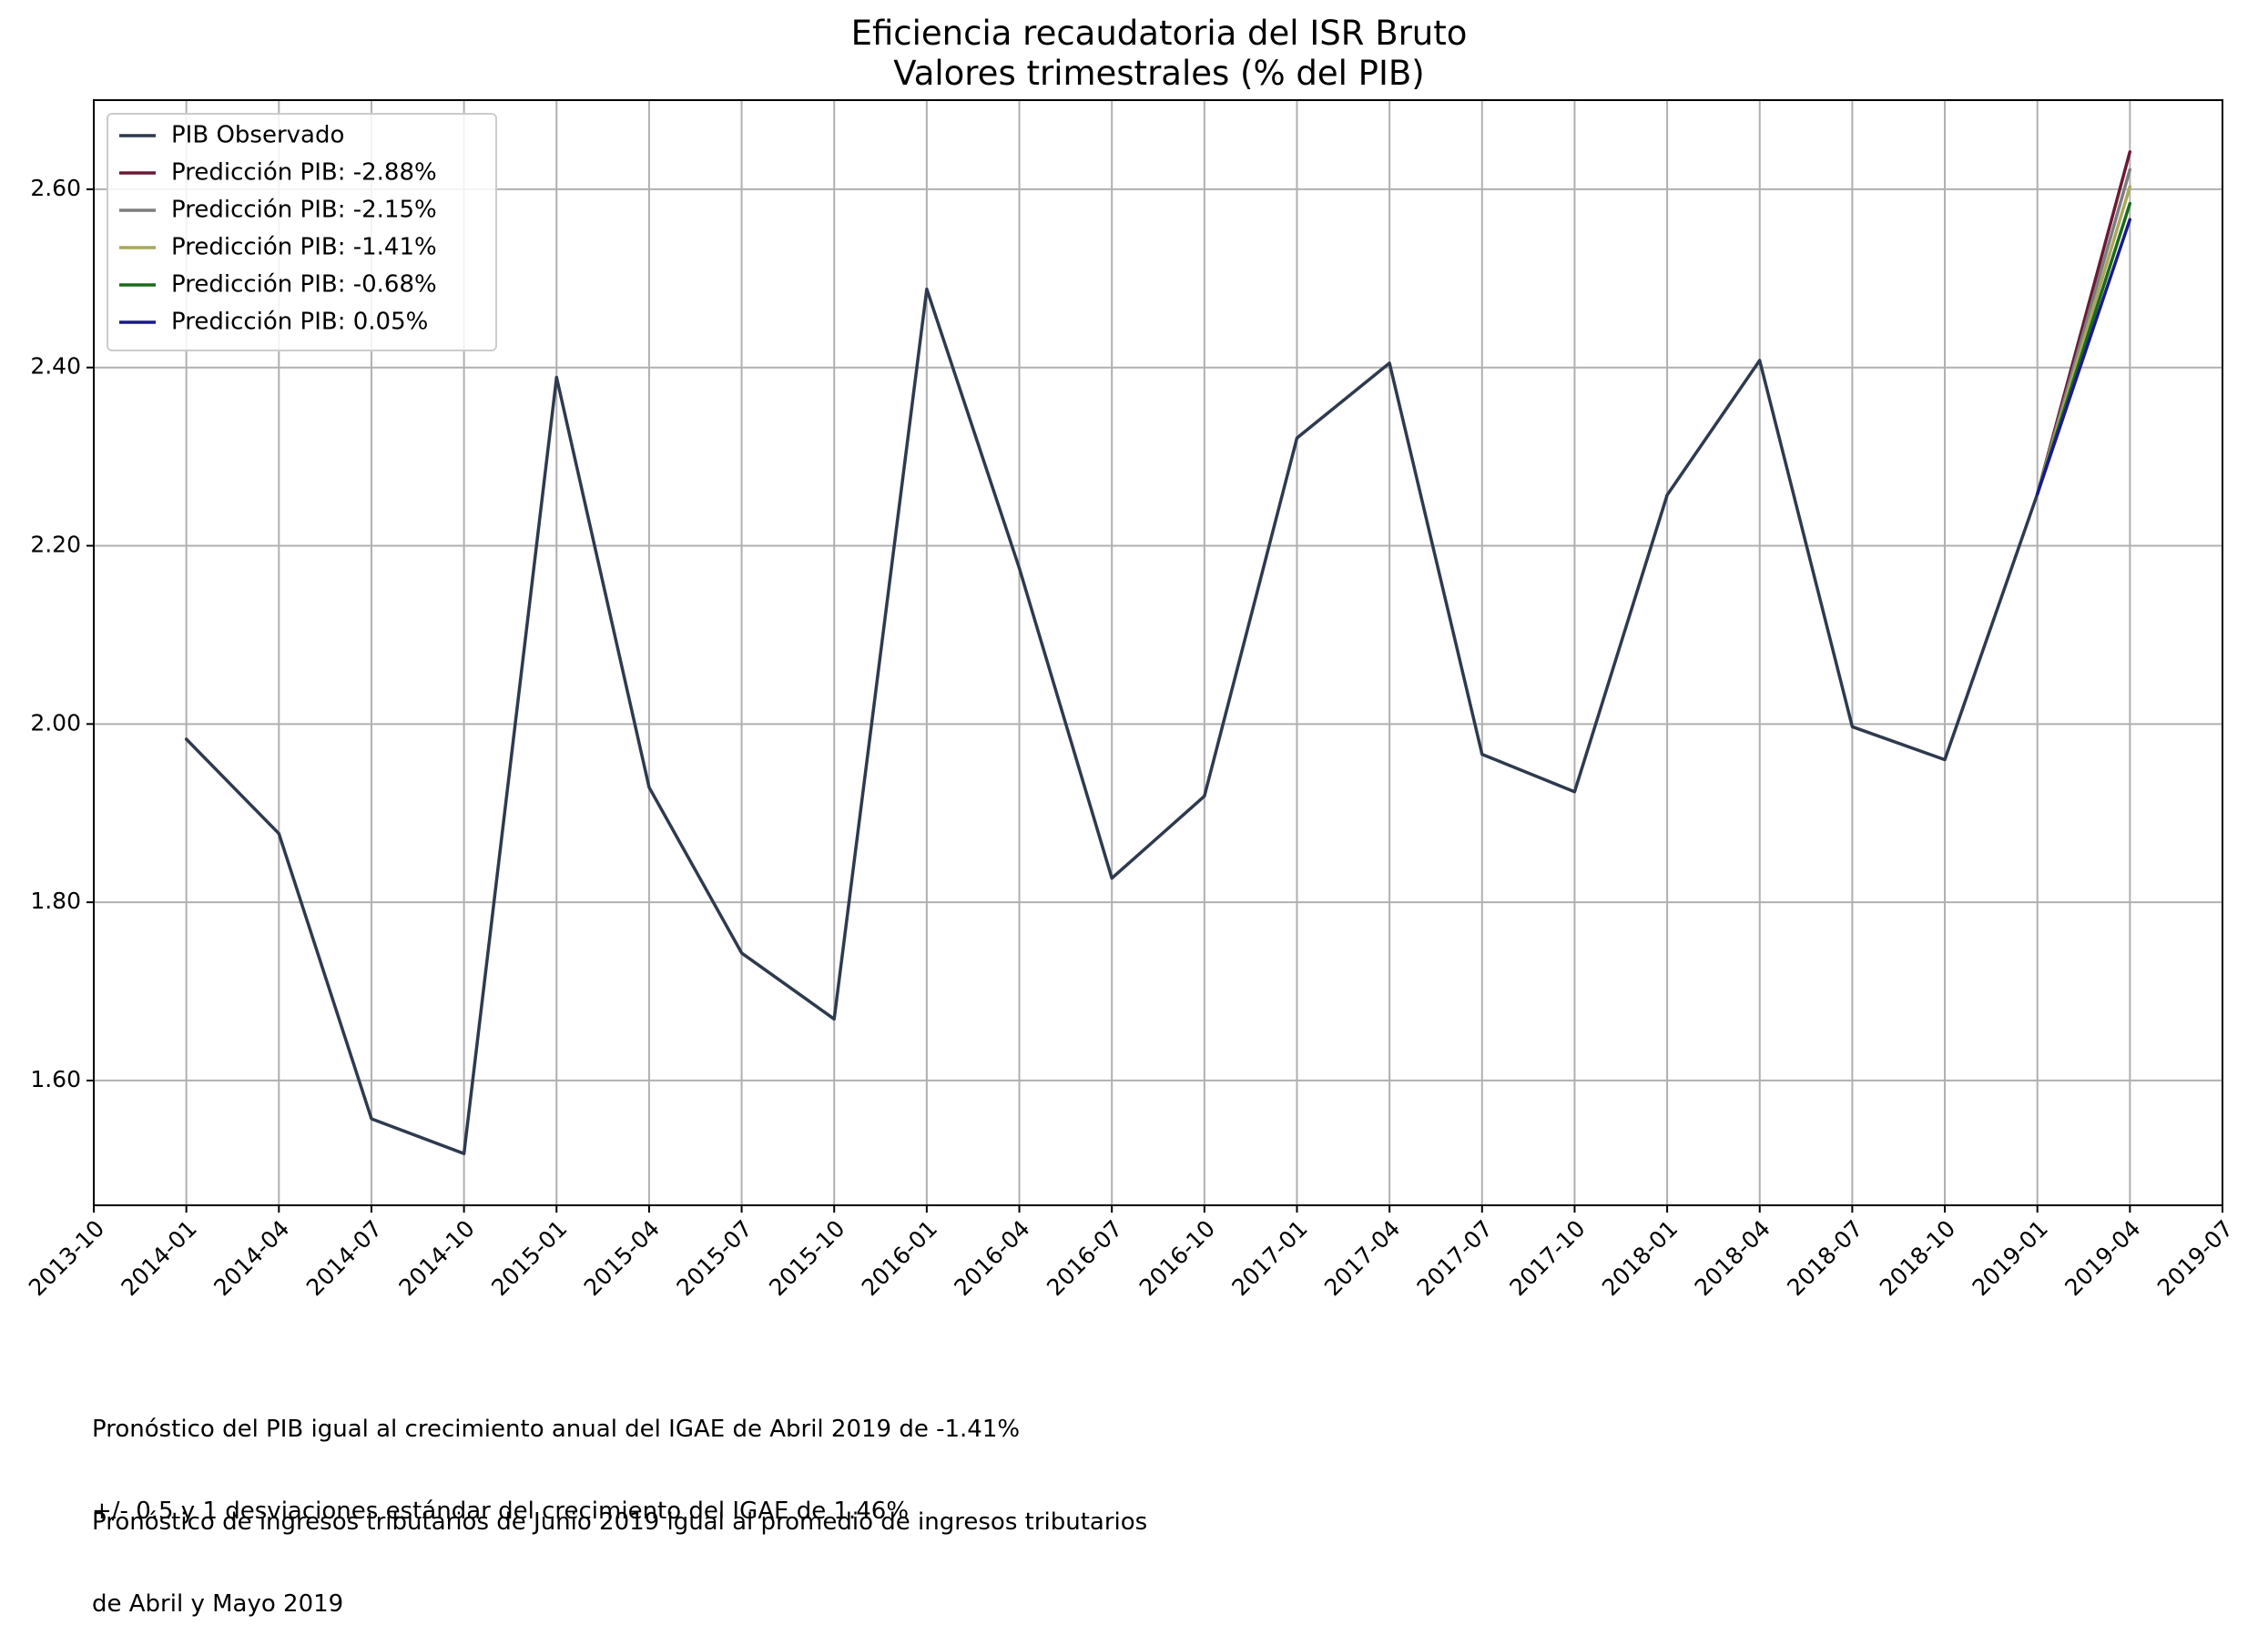 The width and height of the screenshot is (2268, 1645). What do you see at coordinates (251, 1258) in the screenshot?
I see `x-tick-label: 2014-04` at bounding box center [251, 1258].